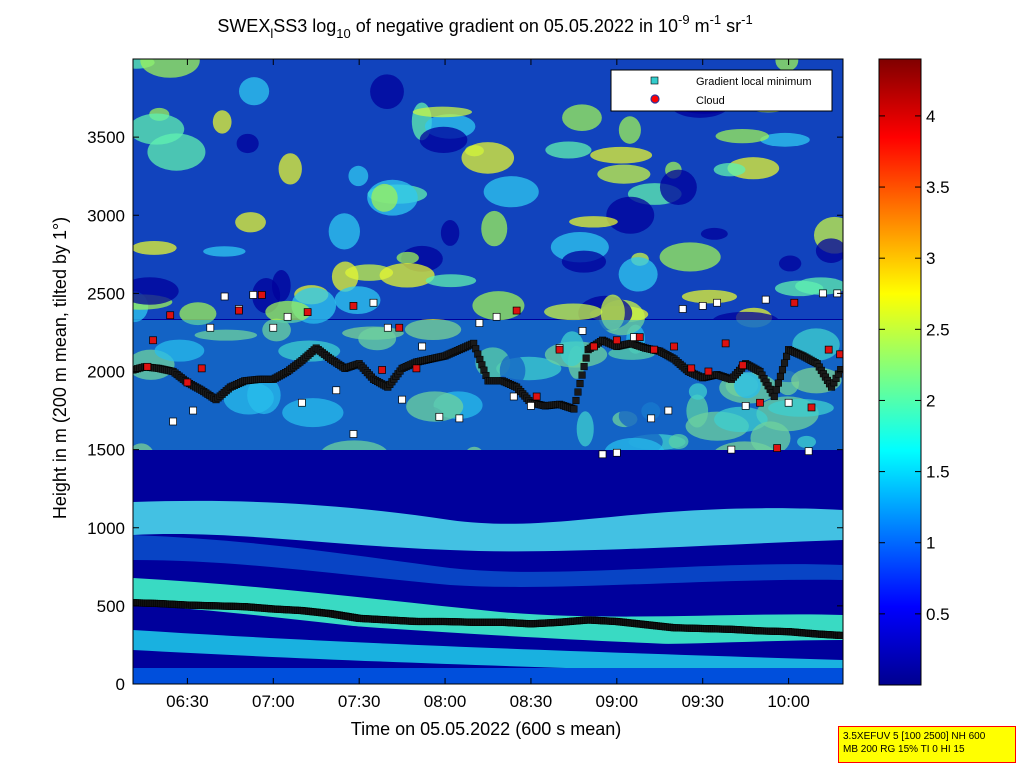 The height and width of the screenshot is (767, 1023). What do you see at coordinates (106, 293) in the screenshot?
I see `y-tick-label: 2500` at bounding box center [106, 293].